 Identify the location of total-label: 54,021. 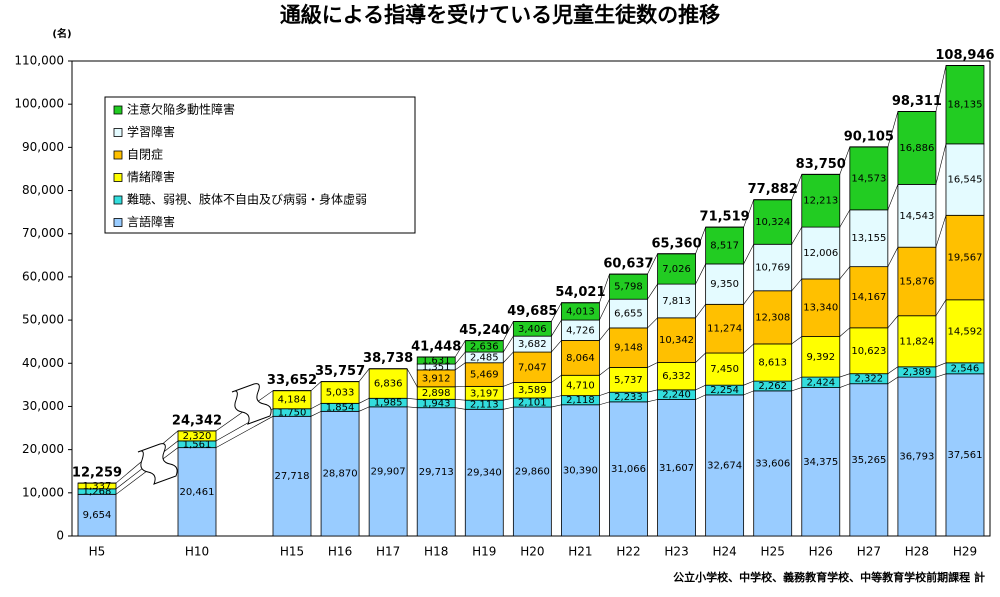
(580, 292).